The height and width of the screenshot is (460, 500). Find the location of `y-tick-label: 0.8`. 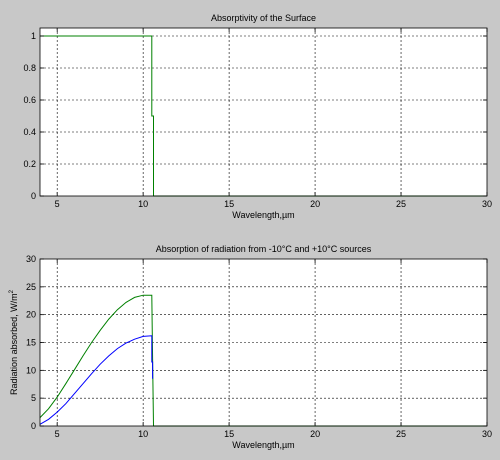

y-tick-label: 0.8 is located at coordinates (29, 68).